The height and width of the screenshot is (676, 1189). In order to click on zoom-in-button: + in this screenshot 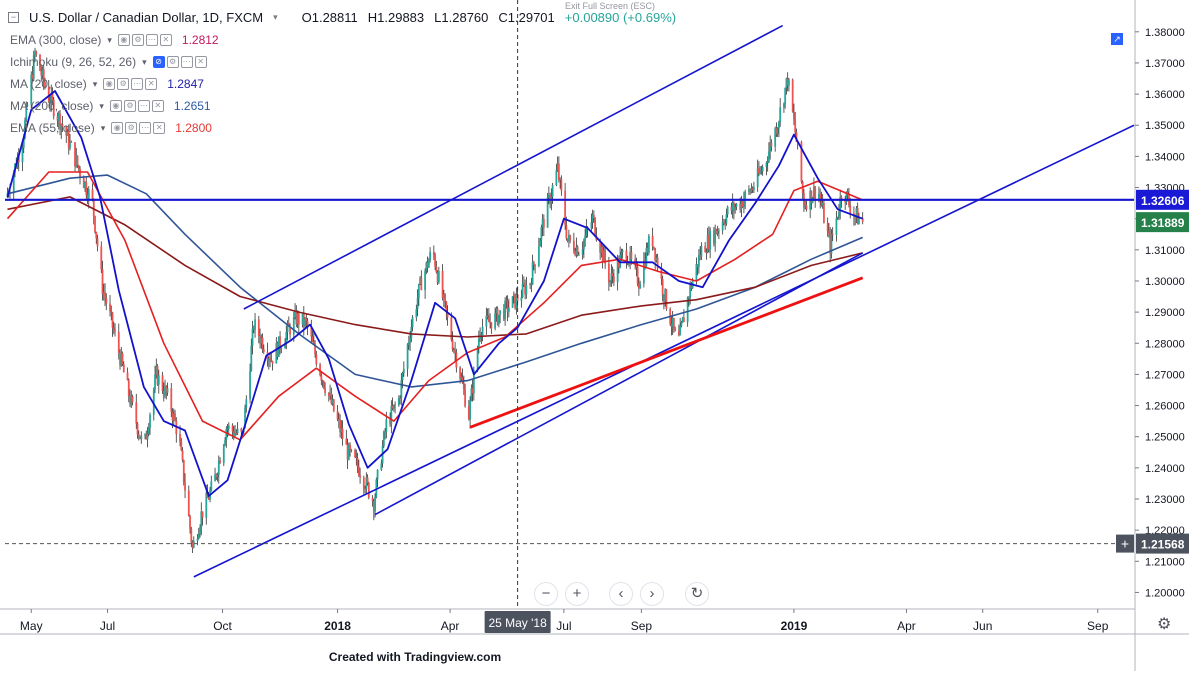, I will do `click(577, 594)`.